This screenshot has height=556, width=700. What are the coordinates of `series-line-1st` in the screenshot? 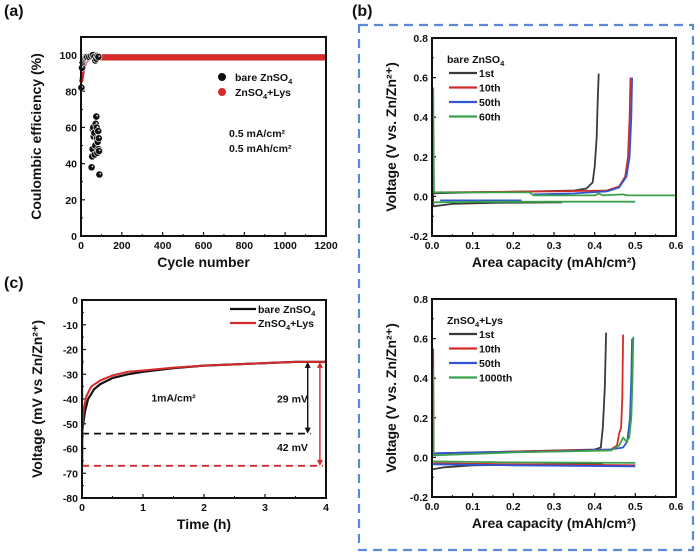 It's located at (515, 140).